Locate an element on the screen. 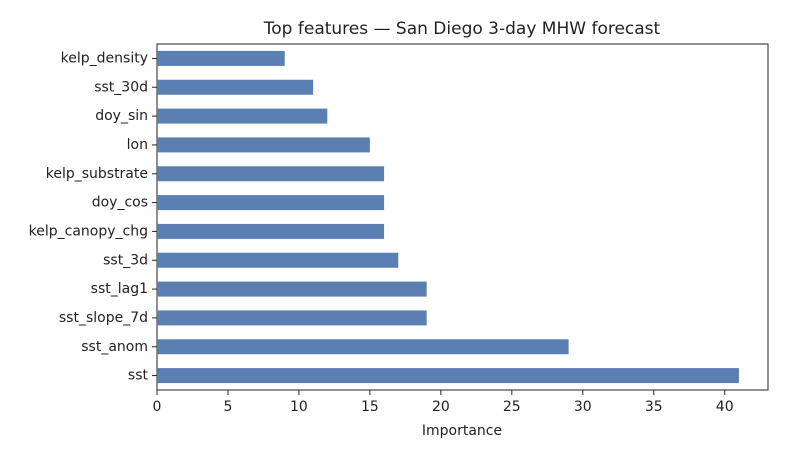  y-tick-label: sst_anom is located at coordinates (114, 347).